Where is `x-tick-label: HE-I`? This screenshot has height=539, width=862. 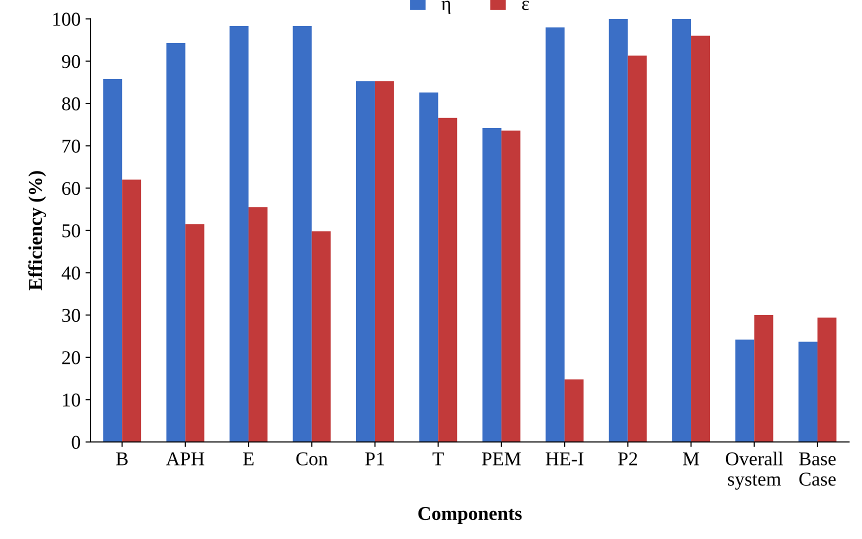
x-tick-label: HE-I is located at coordinates (565, 459).